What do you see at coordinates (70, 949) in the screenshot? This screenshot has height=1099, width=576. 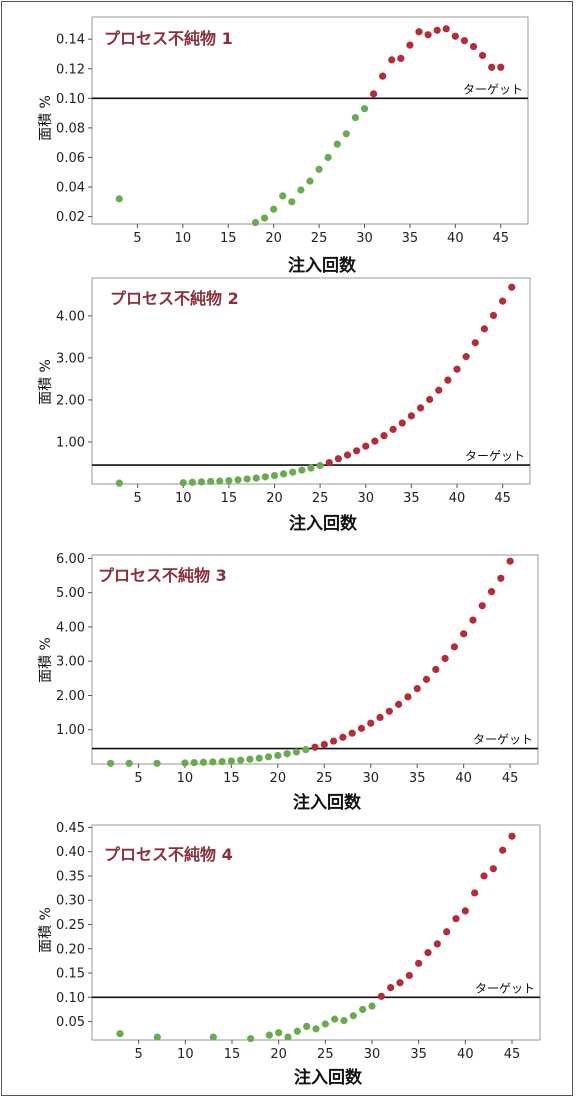 I see `y-tick-label: 0.20` at bounding box center [70, 949].